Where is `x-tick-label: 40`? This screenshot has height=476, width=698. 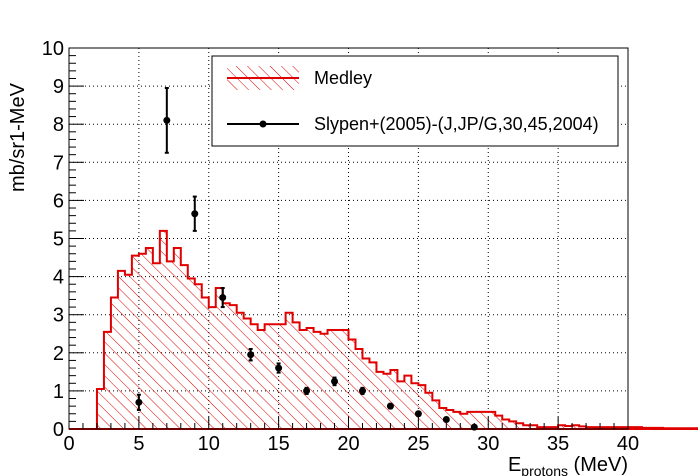
x-tick-label: 40 is located at coordinates (628, 444).